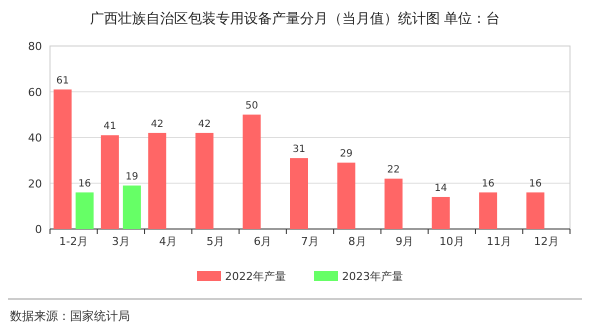 The width and height of the screenshot is (590, 330). What do you see at coordinates (35, 46) in the screenshot?
I see `y-tick-label: 80` at bounding box center [35, 46].